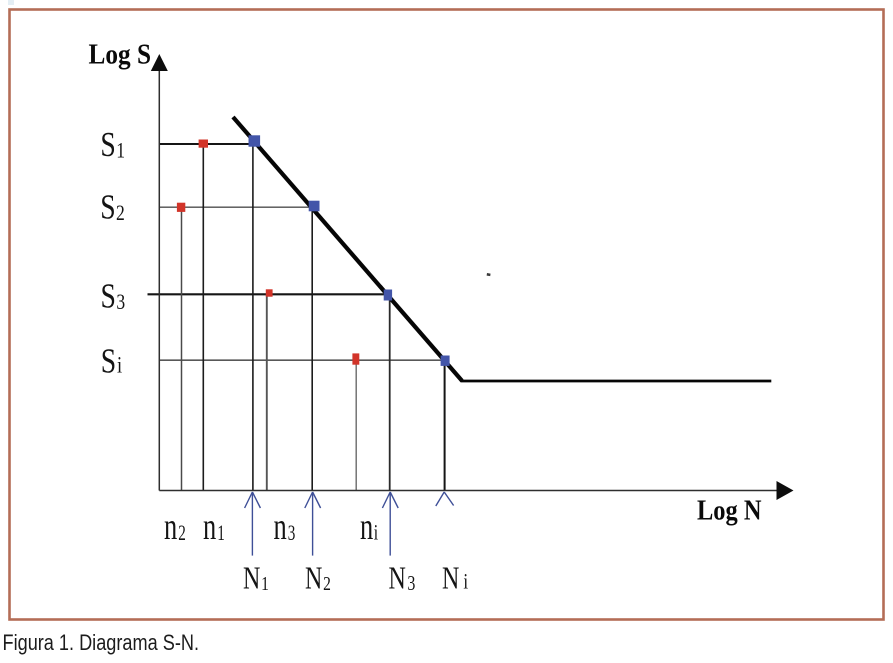 This screenshot has height=663, width=893. What do you see at coordinates (113, 296) in the screenshot?
I see `svg-text: S3` at bounding box center [113, 296].